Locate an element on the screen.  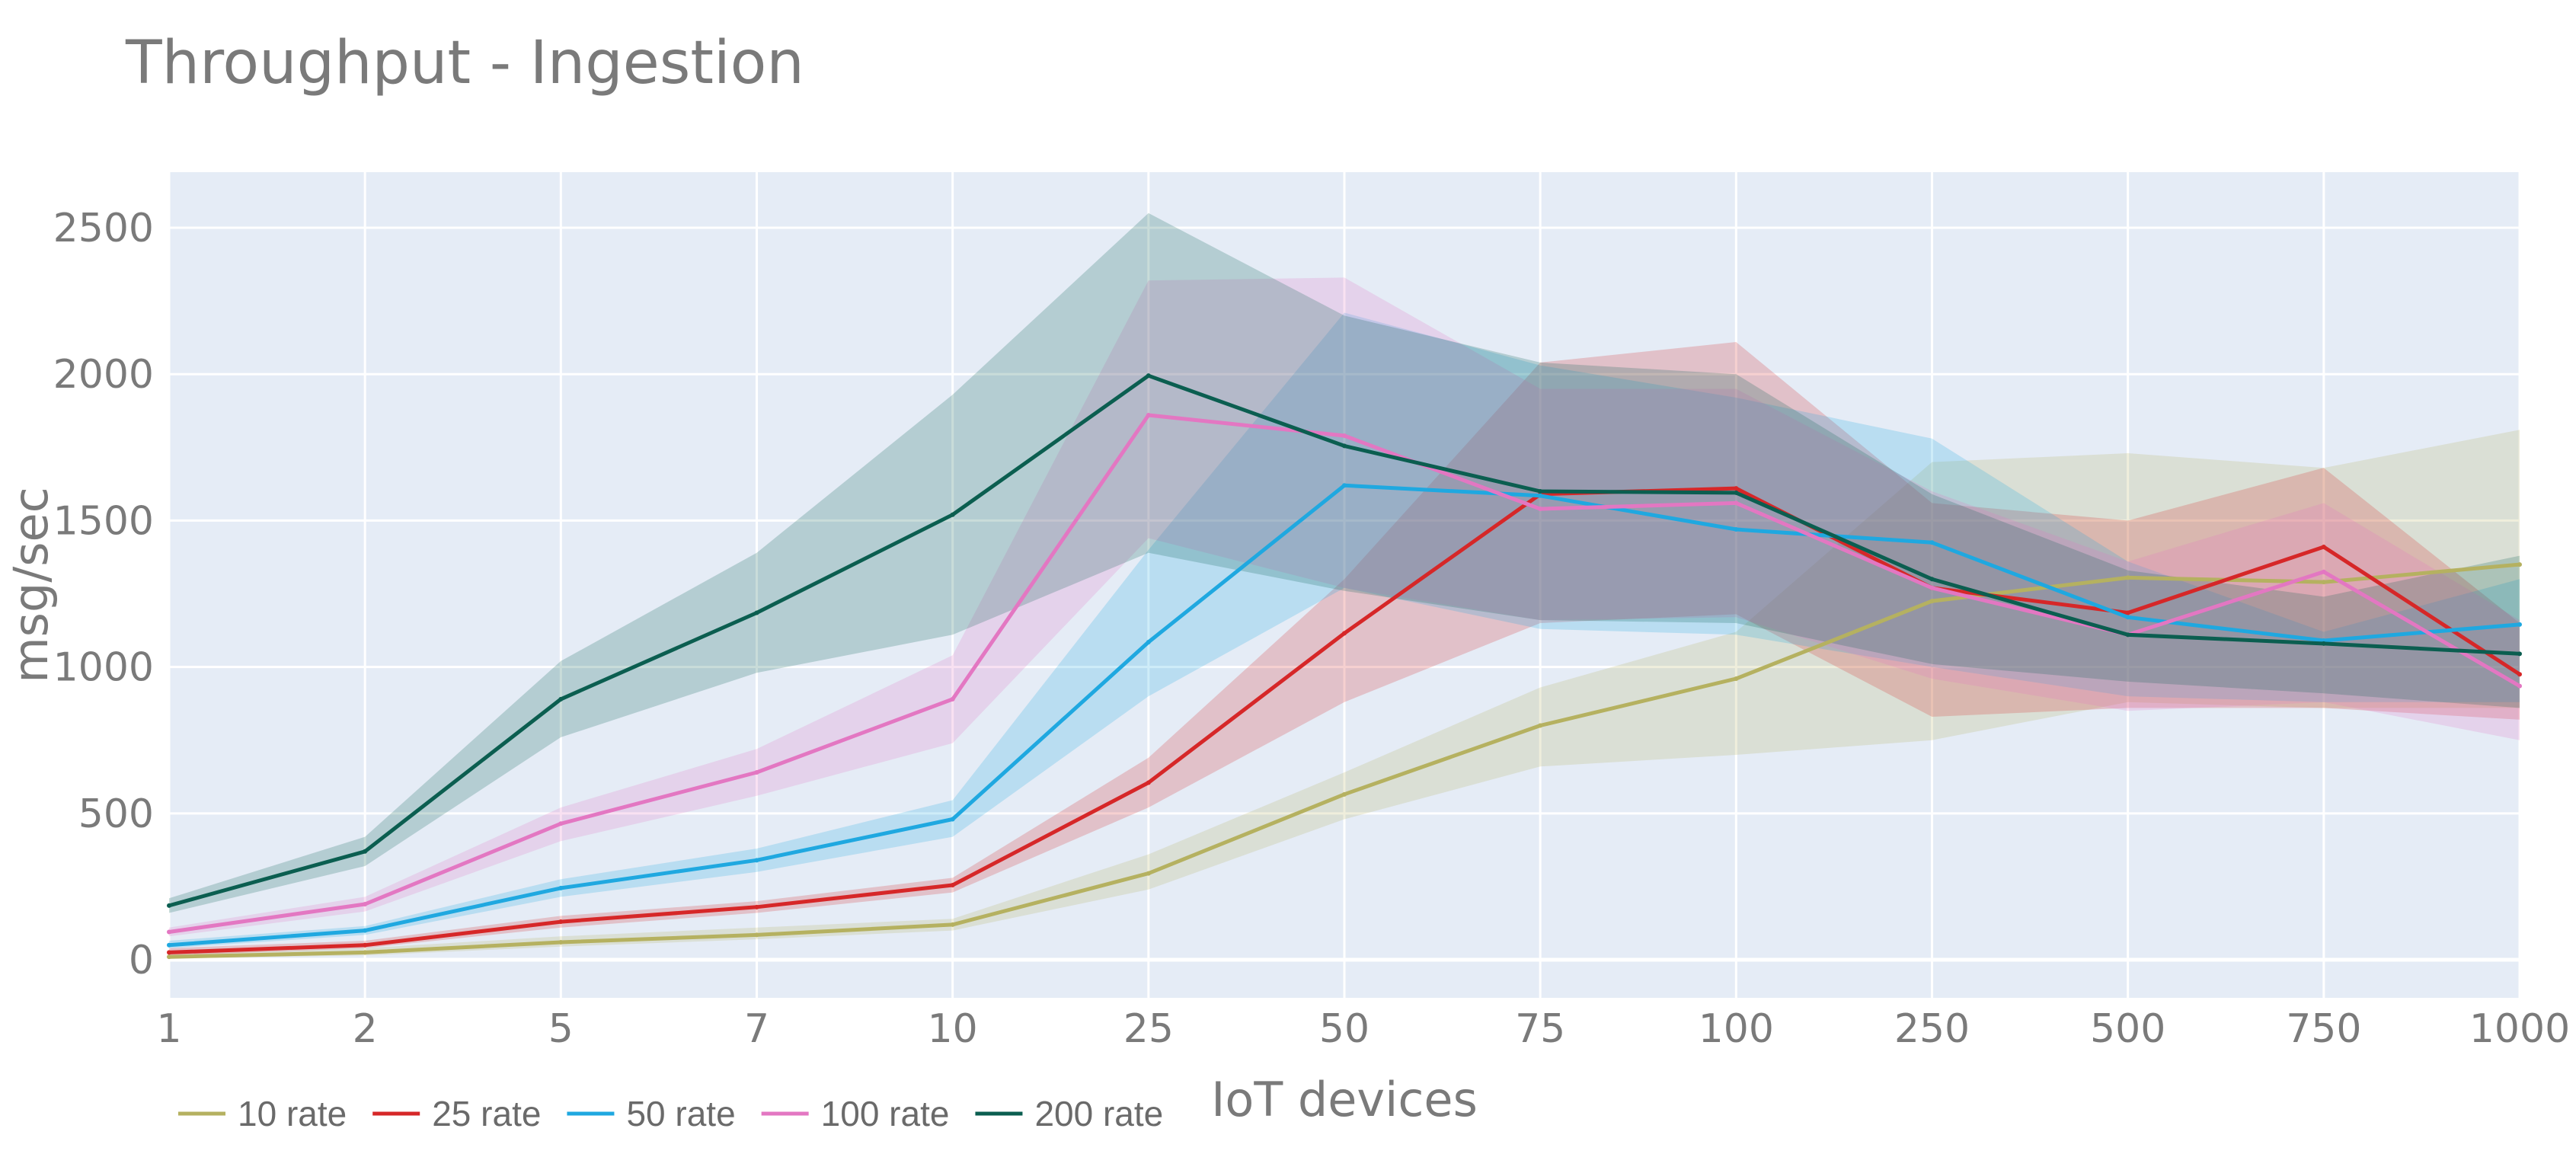
legend-item-25-rate: 25 rate is located at coordinates (457, 1113).